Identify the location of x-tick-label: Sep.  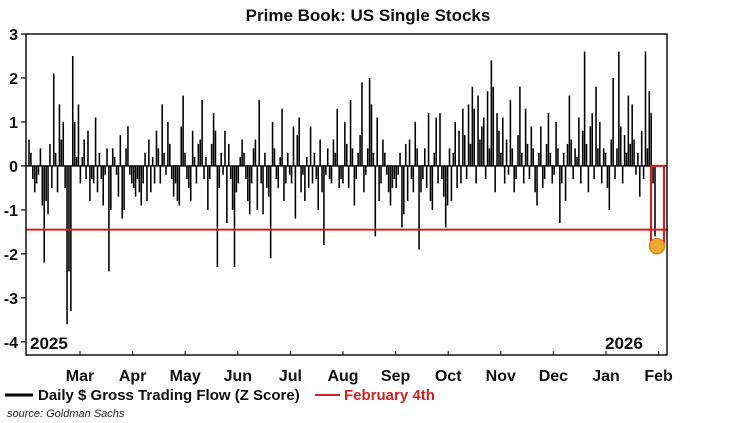
(396, 376).